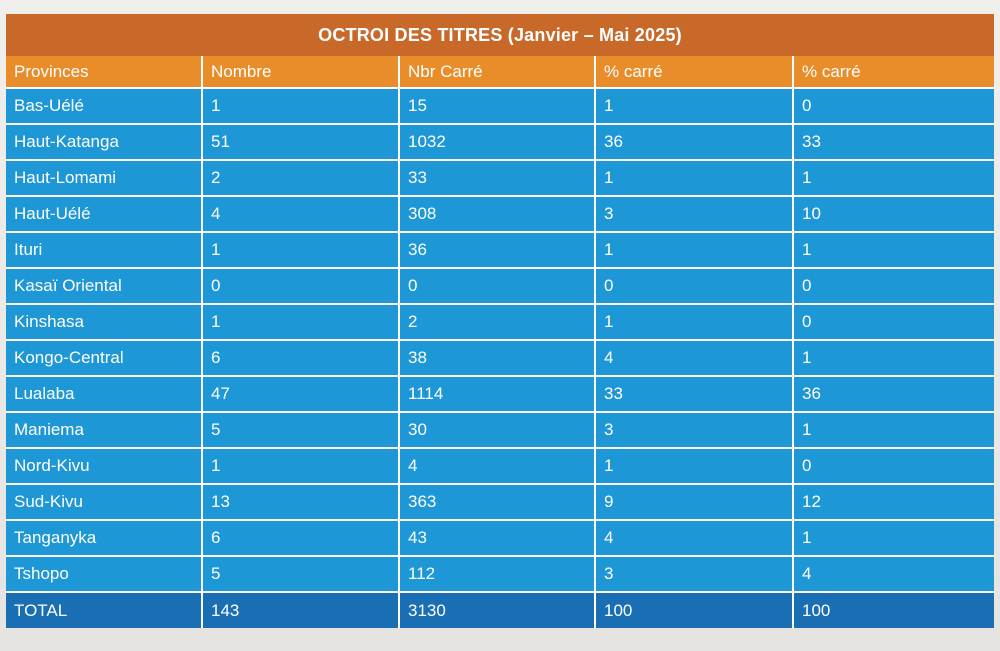 The width and height of the screenshot is (1000, 651). I want to click on cell-nbr-carre: 1032, so click(498, 143).